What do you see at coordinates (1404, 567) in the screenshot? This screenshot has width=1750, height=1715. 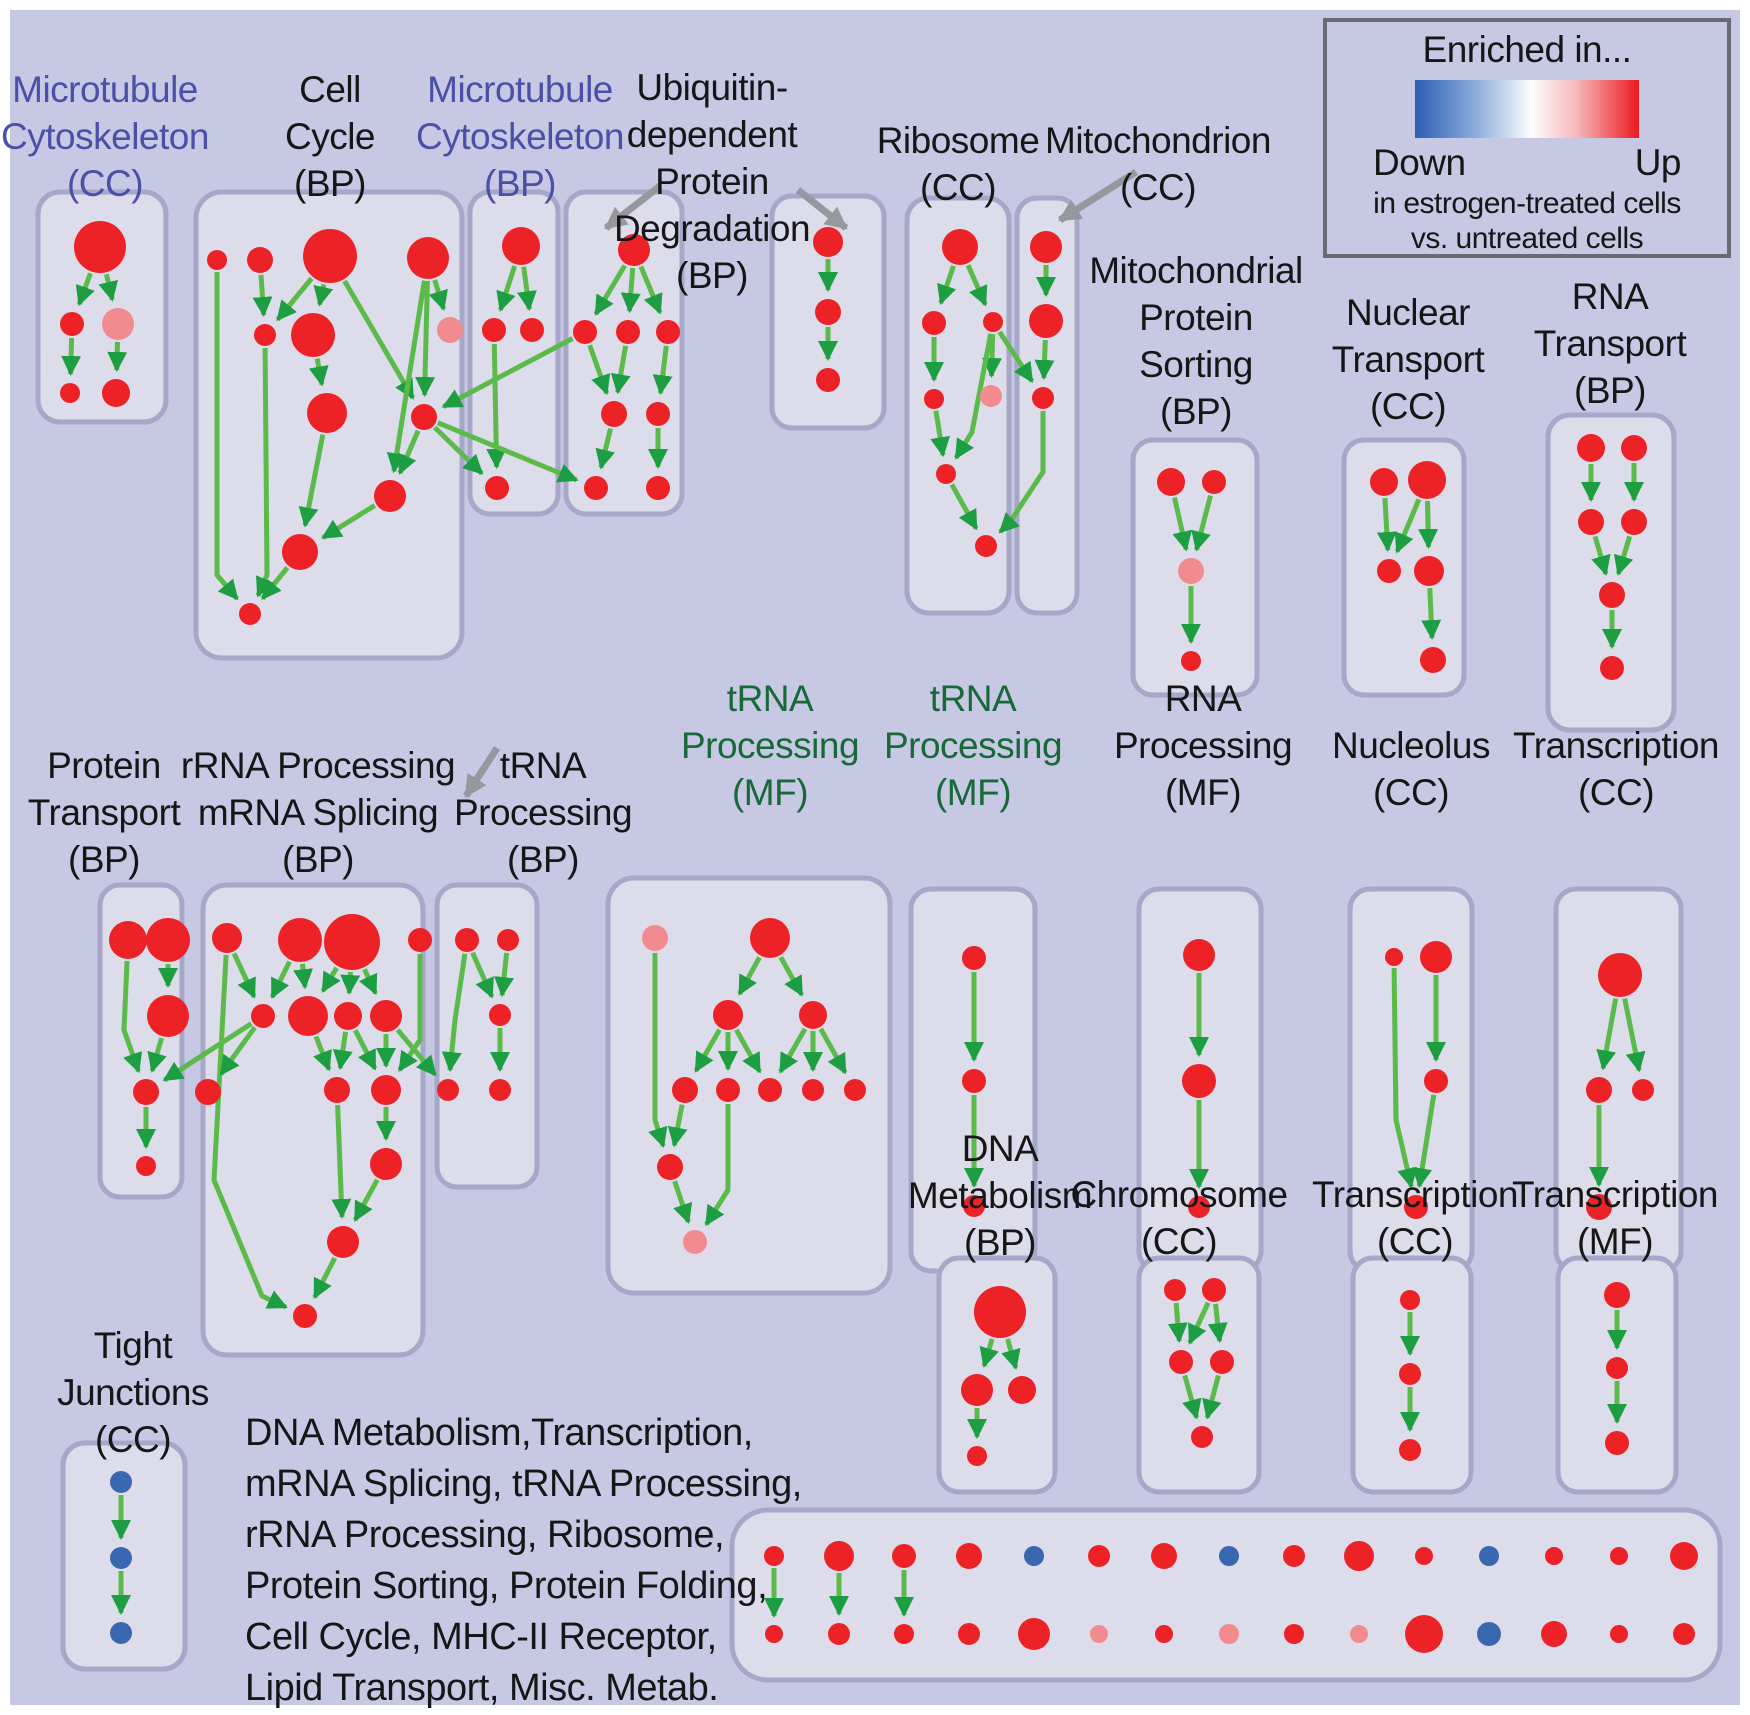 I see `cluster-box-nuc-trans` at bounding box center [1404, 567].